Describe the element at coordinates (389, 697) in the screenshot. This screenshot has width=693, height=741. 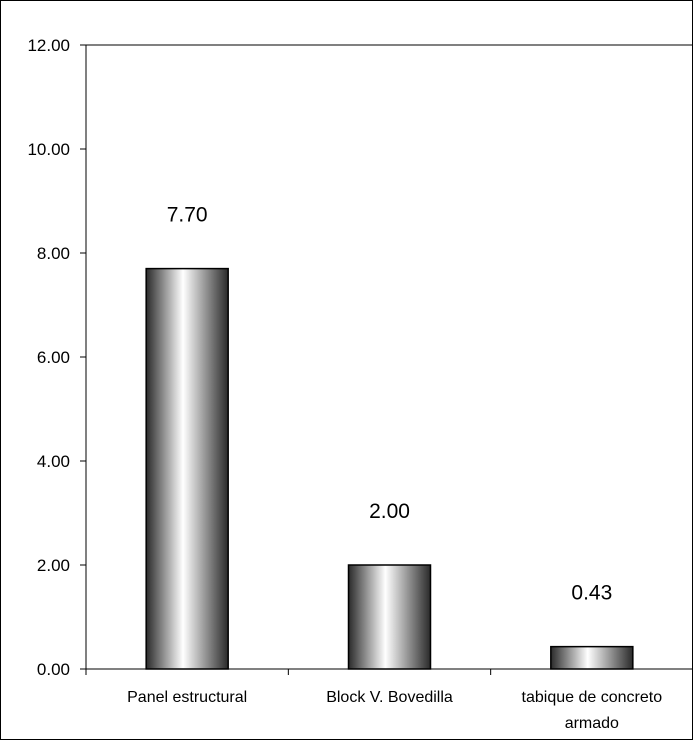
I see `x-category-label: Block V. Bovedilla` at that location.